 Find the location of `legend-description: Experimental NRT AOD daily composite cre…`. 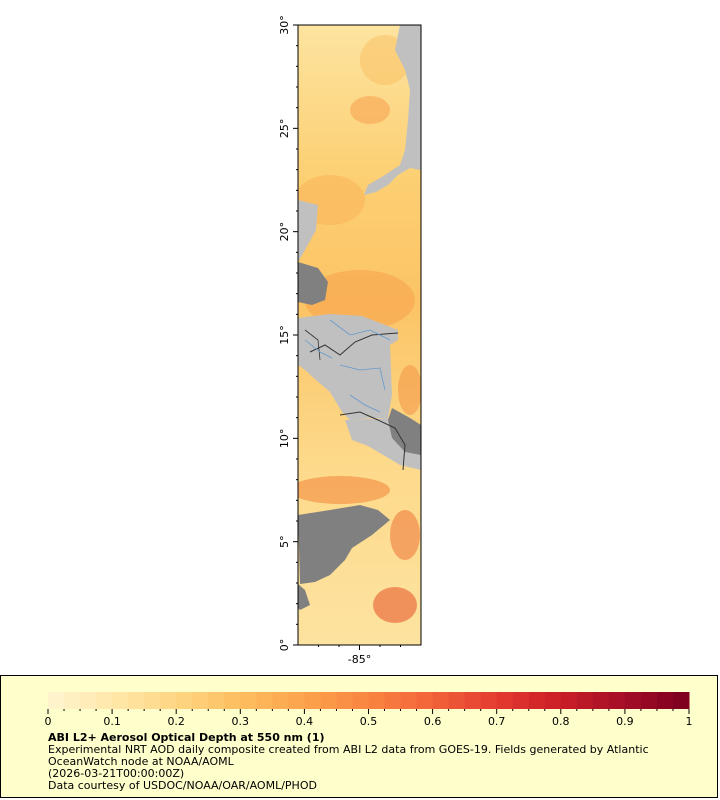

legend-description: Experimental NRT AOD daily composite cre… is located at coordinates (348, 755).